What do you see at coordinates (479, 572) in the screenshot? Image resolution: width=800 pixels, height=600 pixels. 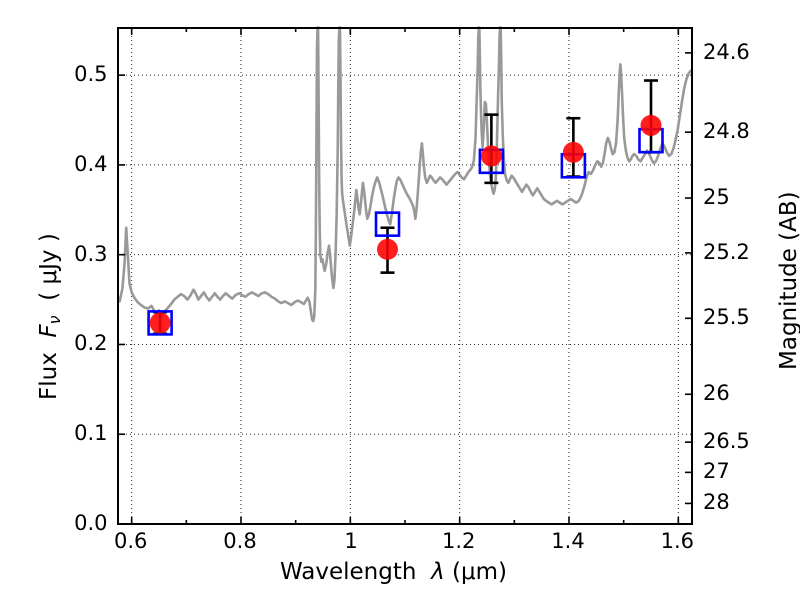 I see `x-axis-unit: (μm)` at bounding box center [479, 572].